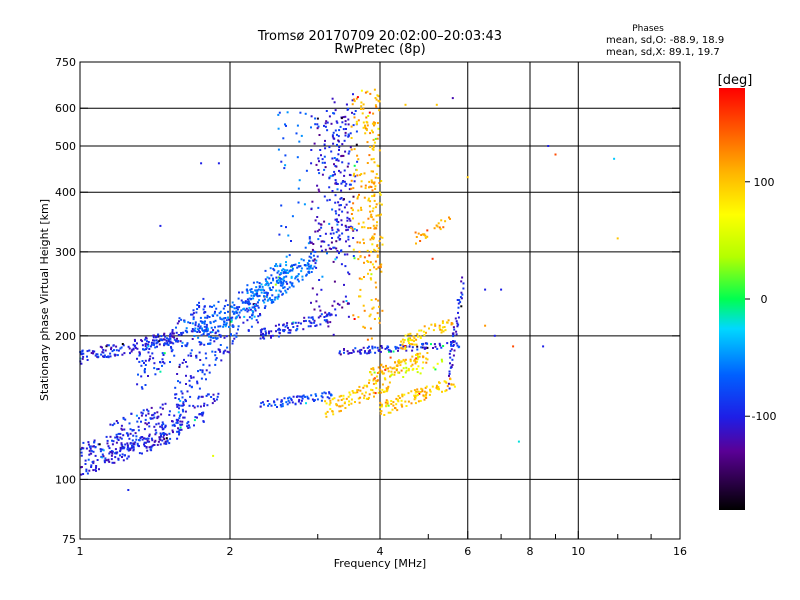 The width and height of the screenshot is (800, 600). I want to click on y-tick-label: 200, so click(65, 336).